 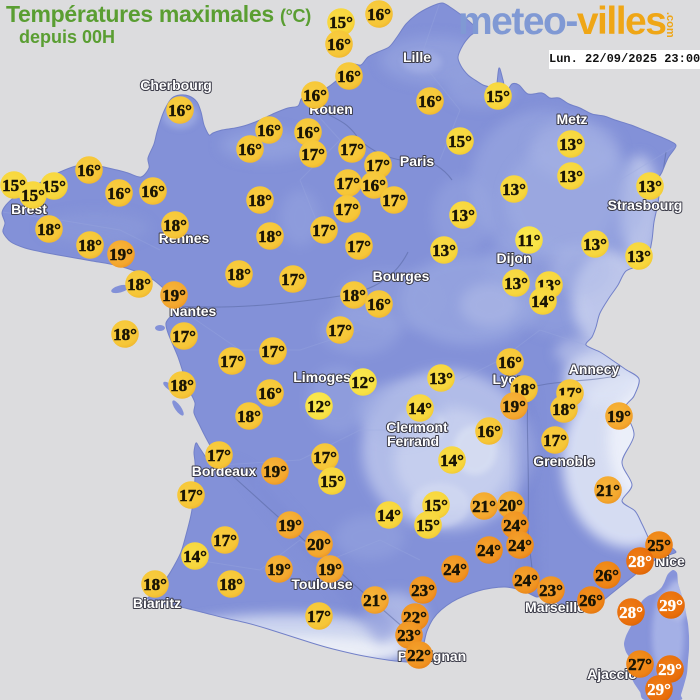 What do you see at coordinates (401, 276) in the screenshot?
I see `svg-text: Bourges` at bounding box center [401, 276].